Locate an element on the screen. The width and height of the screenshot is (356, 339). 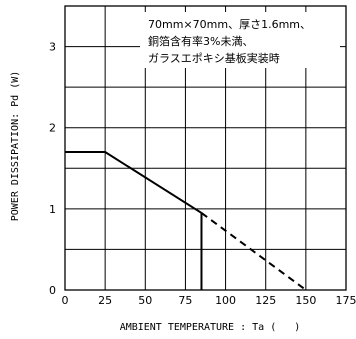
annotation-line-3: ガラスエポキシ基板実装時 is located at coordinates (214, 58).